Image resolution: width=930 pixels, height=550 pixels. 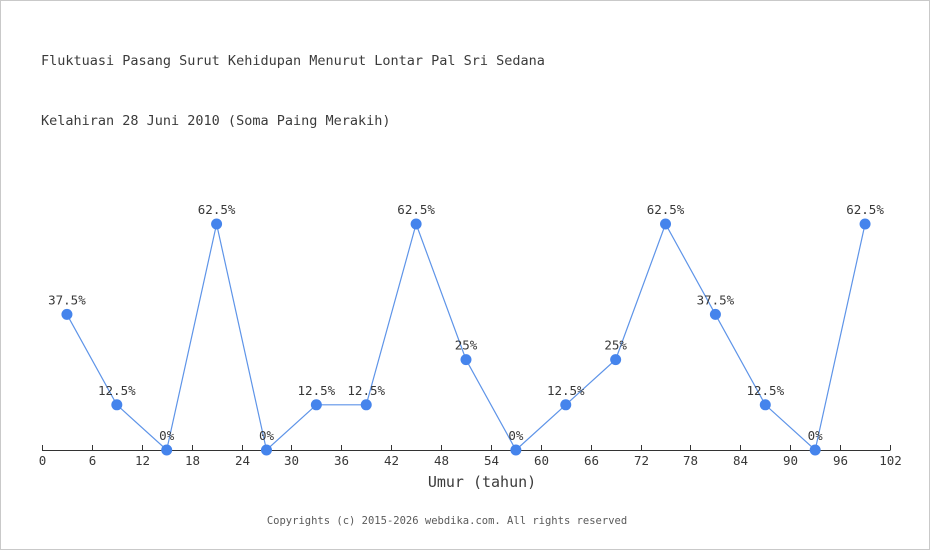 I want to click on x-axis-tick-label: 60, so click(x=541, y=460).